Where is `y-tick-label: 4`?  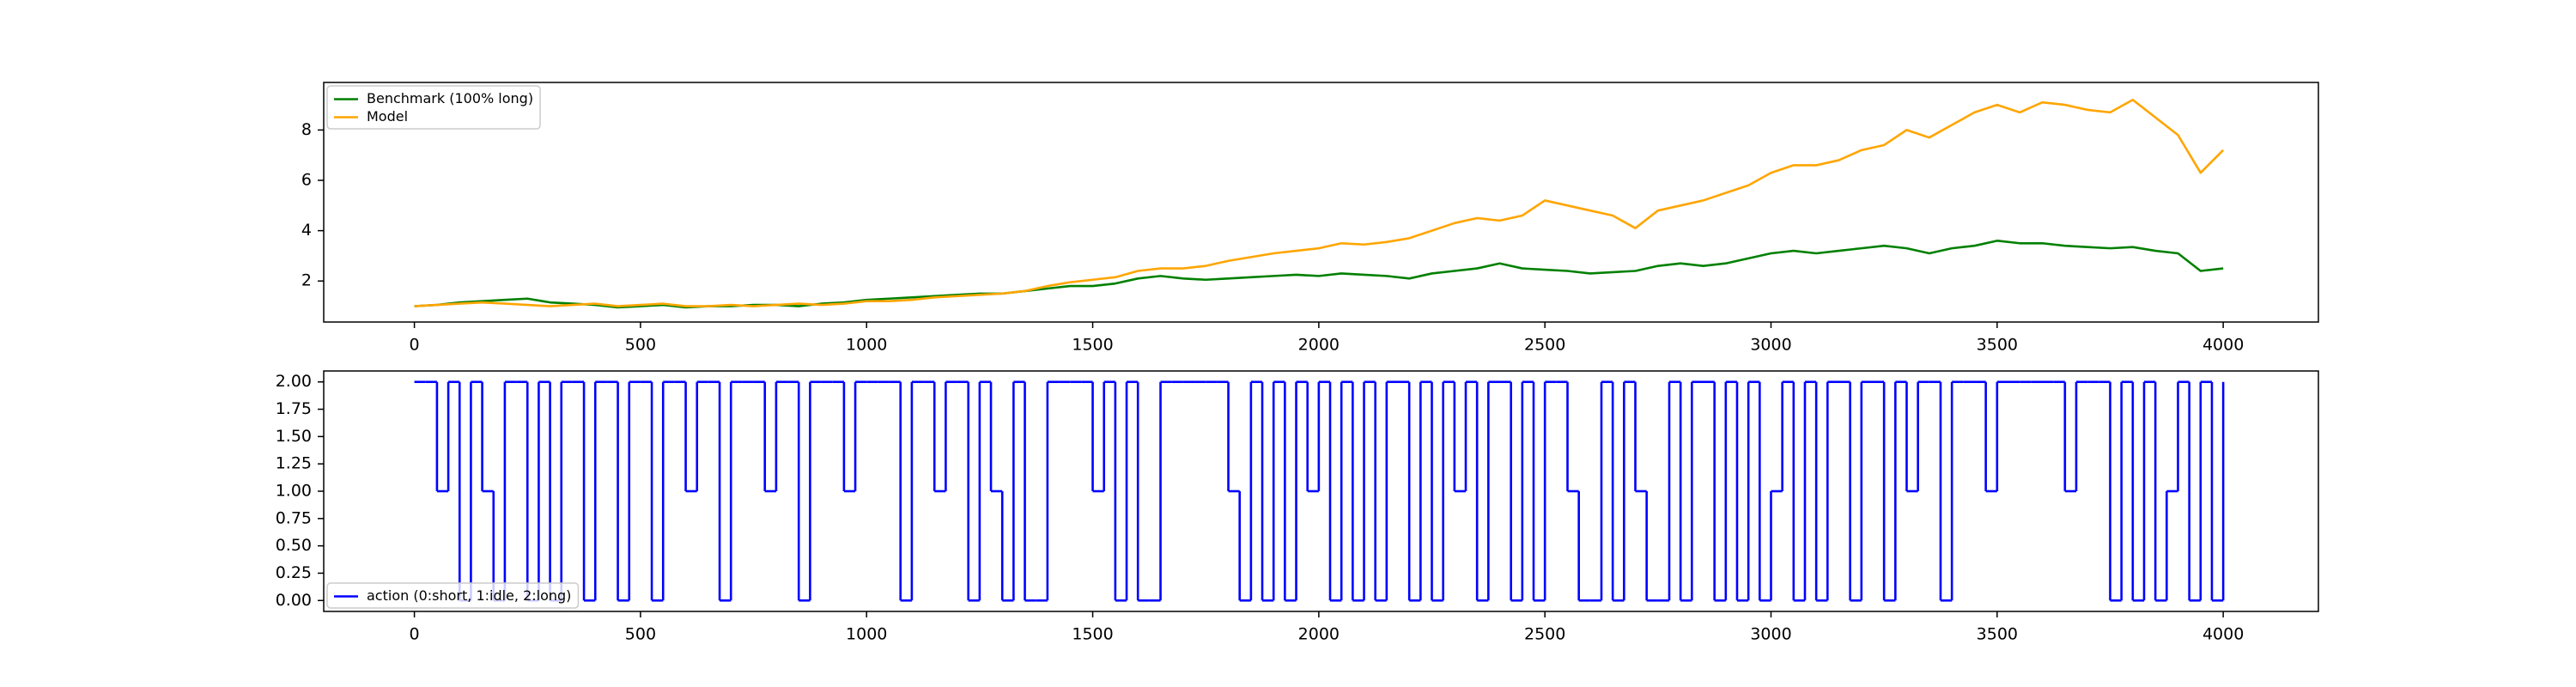
y-tick-label: 4 is located at coordinates (306, 230).